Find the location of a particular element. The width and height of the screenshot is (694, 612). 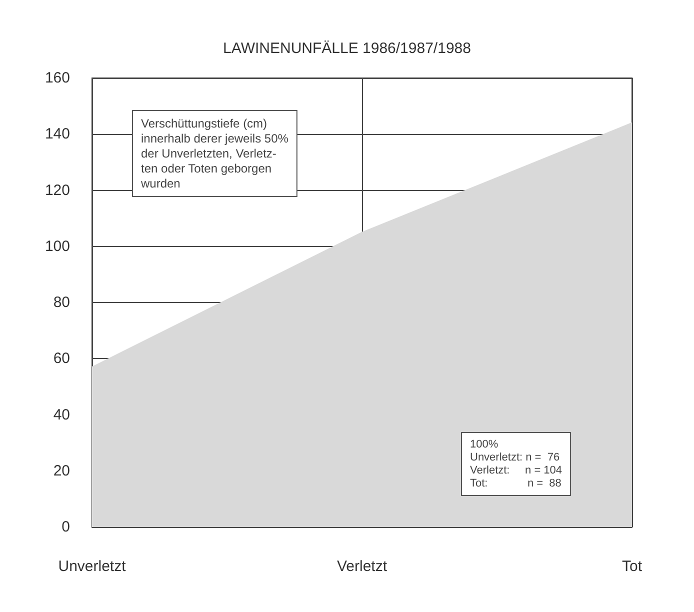

y-tick-label: 120 is located at coordinates (57, 190).